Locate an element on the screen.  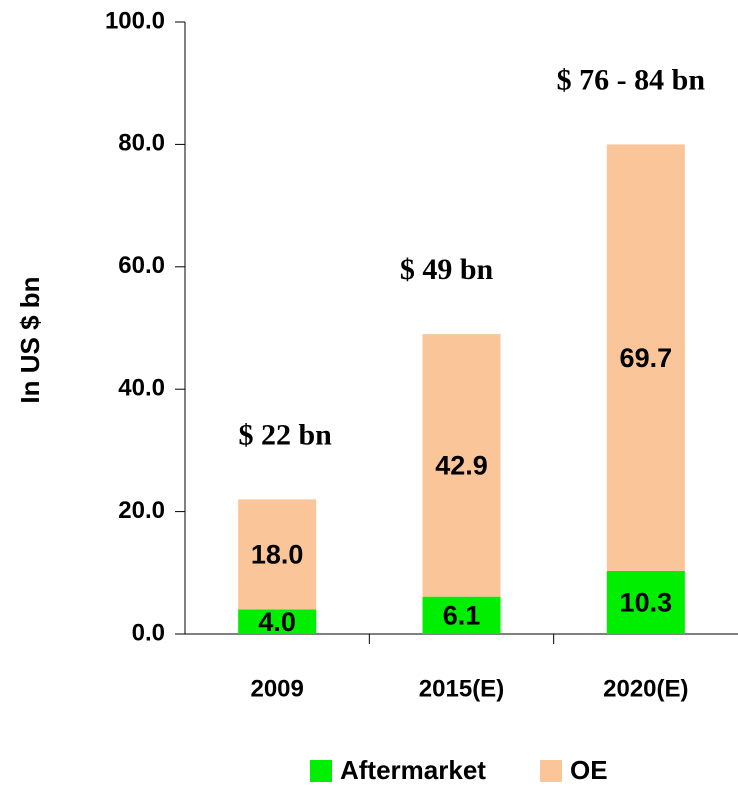
x-tick-label: 2015(E) is located at coordinates (461, 688).